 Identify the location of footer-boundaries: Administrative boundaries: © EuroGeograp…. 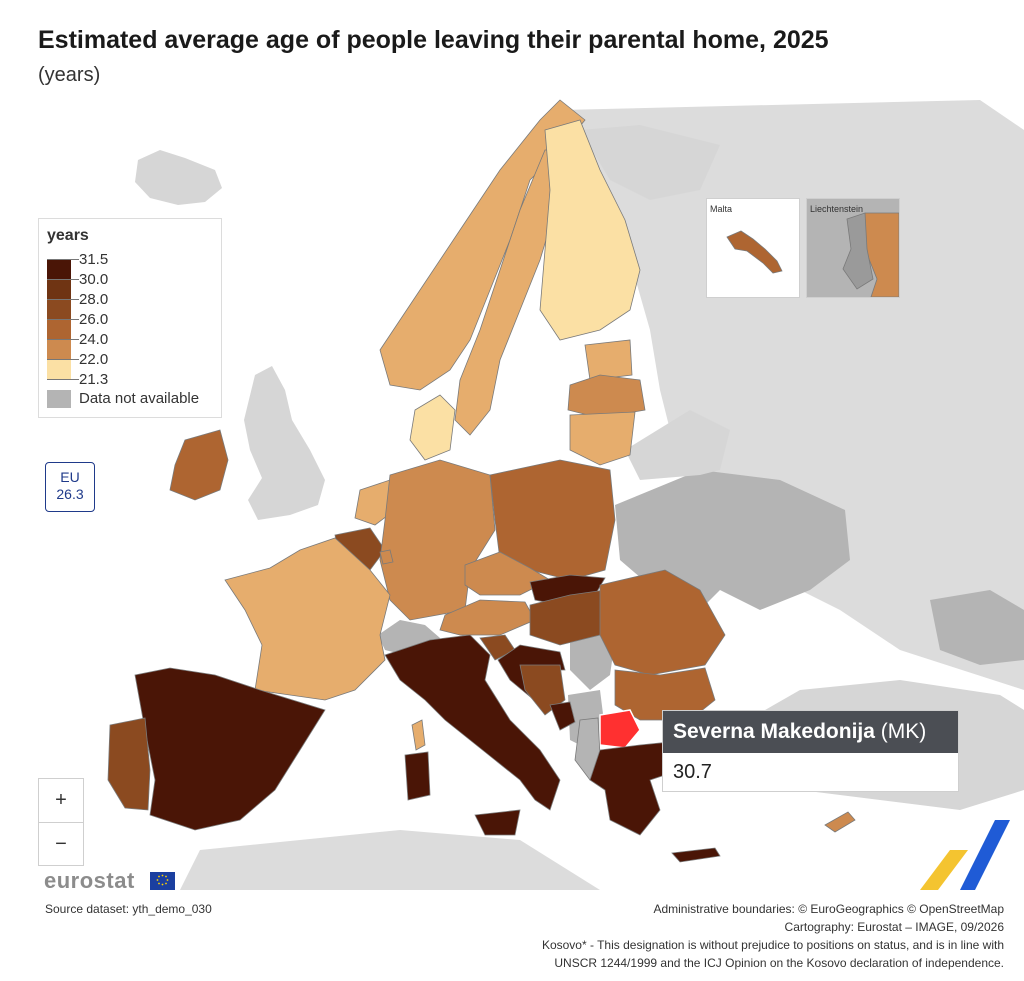
(828, 909).